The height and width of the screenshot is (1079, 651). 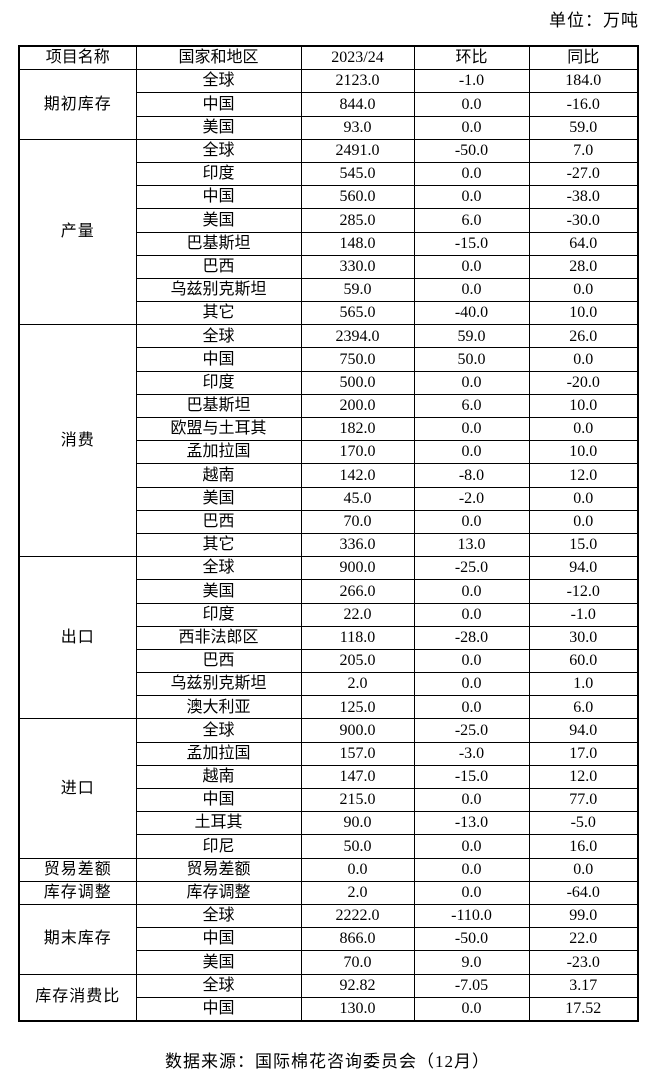 What do you see at coordinates (471, 962) in the screenshot?
I see `value-cell: 9.0` at bounding box center [471, 962].